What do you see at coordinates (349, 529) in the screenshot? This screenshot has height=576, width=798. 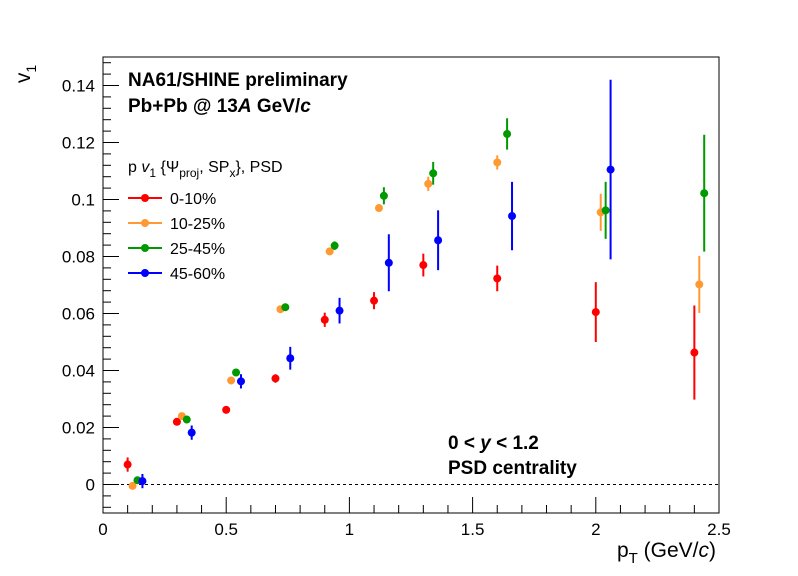 I see `x-tick-label: 1` at bounding box center [349, 529].